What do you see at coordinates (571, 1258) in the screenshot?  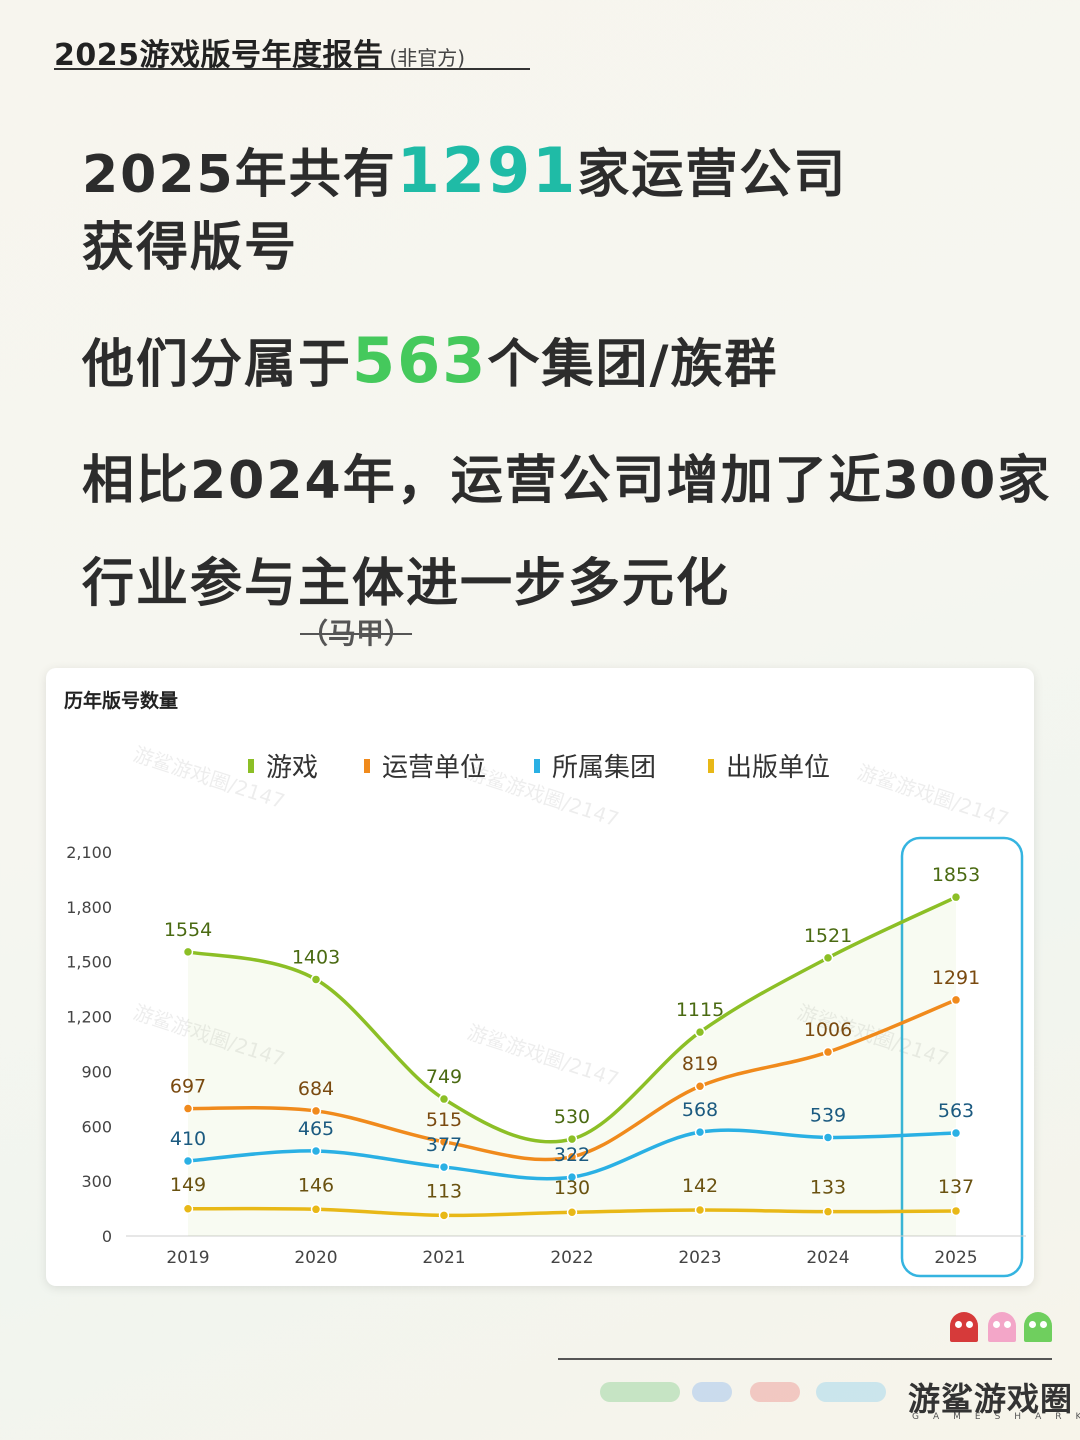 I see `x-tick-label: 2022` at bounding box center [571, 1258].